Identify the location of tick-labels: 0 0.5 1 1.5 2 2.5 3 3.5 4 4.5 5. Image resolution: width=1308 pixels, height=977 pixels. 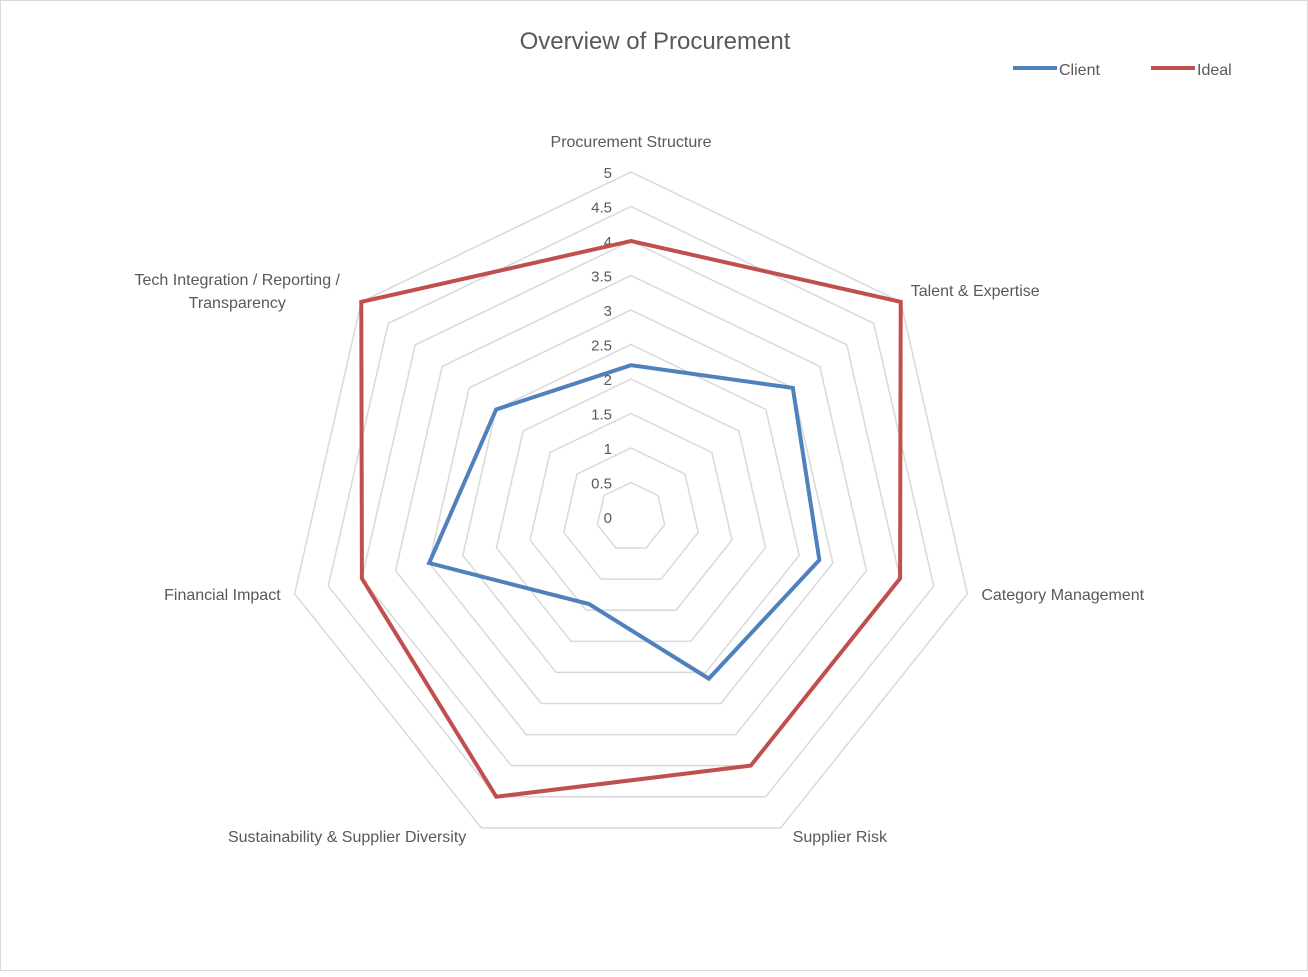
(601, 346).